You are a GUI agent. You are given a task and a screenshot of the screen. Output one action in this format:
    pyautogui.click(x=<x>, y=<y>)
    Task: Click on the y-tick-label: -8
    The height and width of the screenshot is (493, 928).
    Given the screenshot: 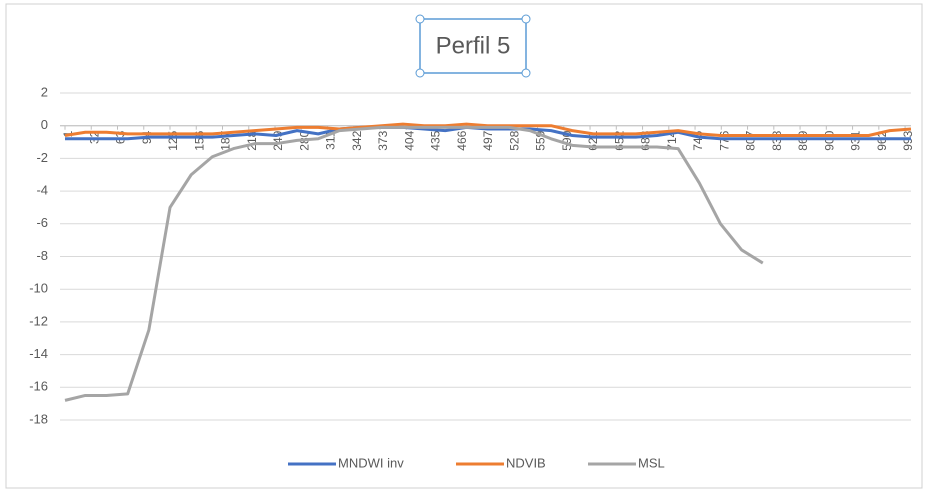 What is the action you would take?
    pyautogui.click(x=42, y=255)
    